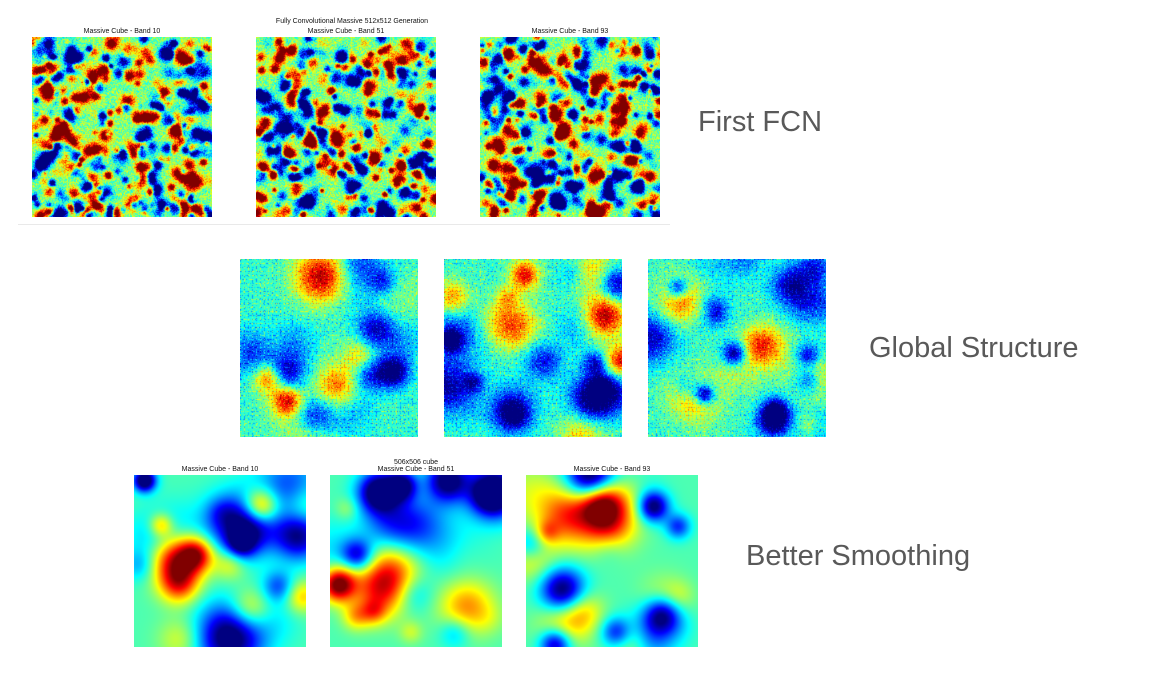  Describe the element at coordinates (416, 561) in the screenshot. I see `row3-panel2-heatmap` at that location.